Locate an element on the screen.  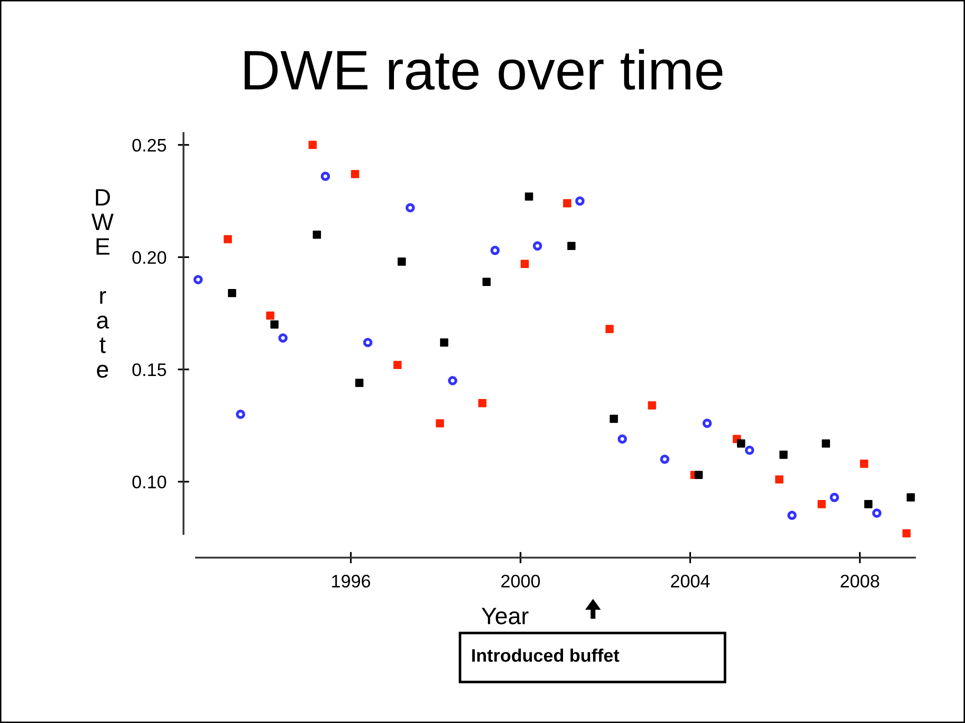
x-tick-label: 1996 is located at coordinates (351, 581).